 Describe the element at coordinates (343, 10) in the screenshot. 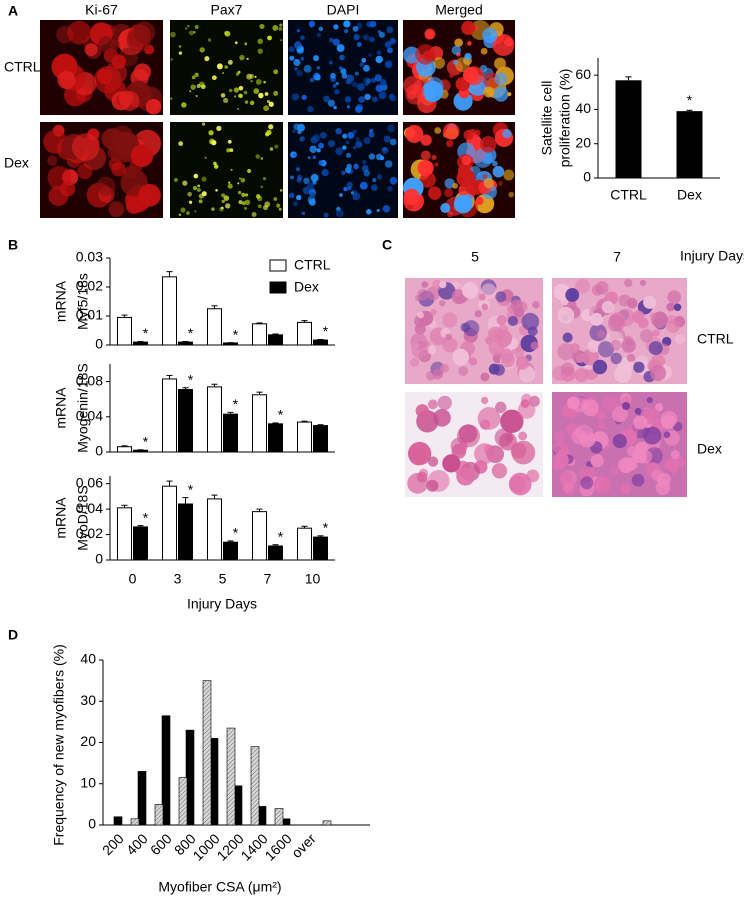

I see `column-label: DAPI` at that location.